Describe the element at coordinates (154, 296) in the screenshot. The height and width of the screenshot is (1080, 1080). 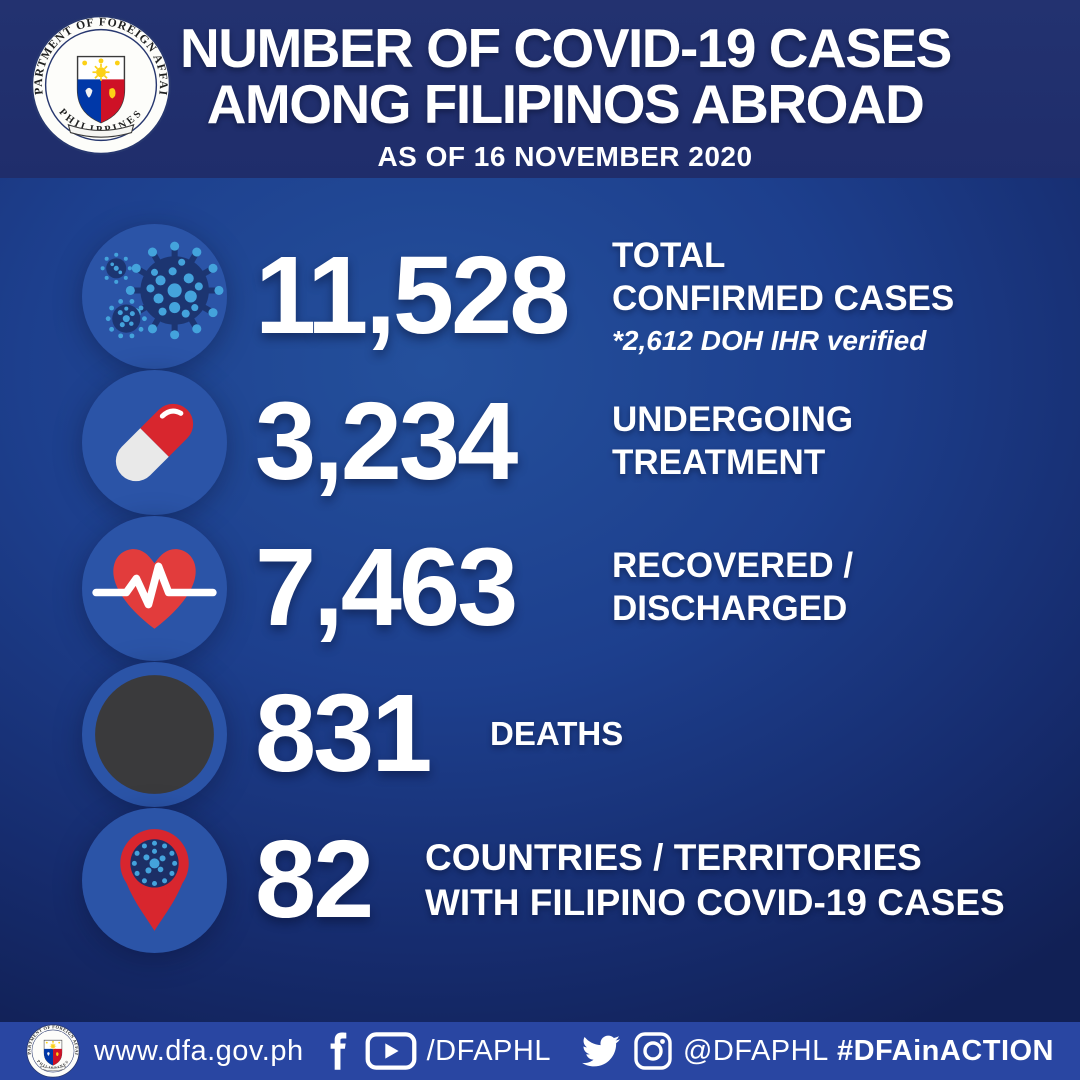
I see `virus-icon` at that location.